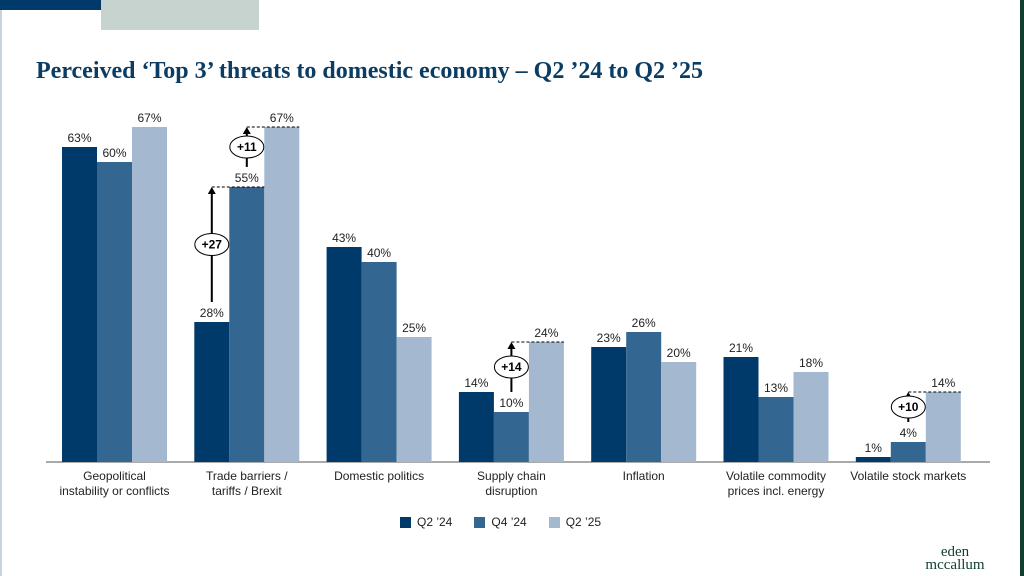  Describe the element at coordinates (94, 5) in the screenshot. I see `header-accent-dark` at that location.